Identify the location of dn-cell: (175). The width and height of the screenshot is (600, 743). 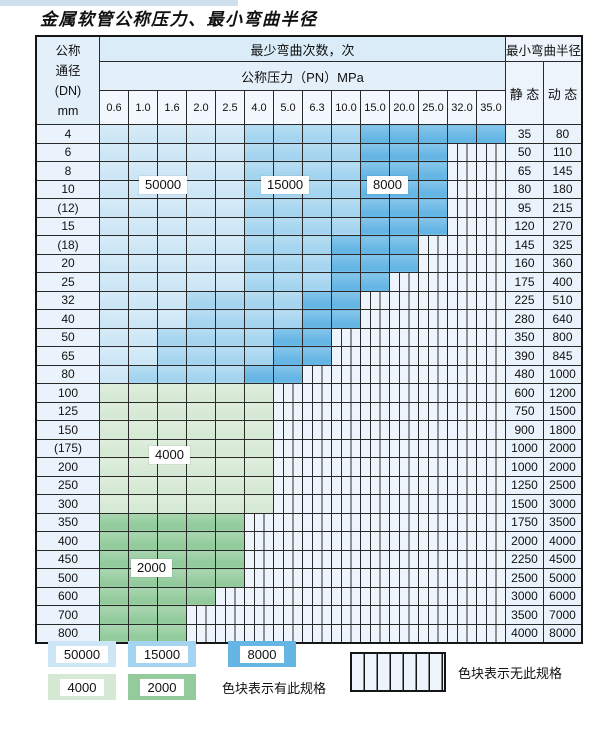
(67, 448).